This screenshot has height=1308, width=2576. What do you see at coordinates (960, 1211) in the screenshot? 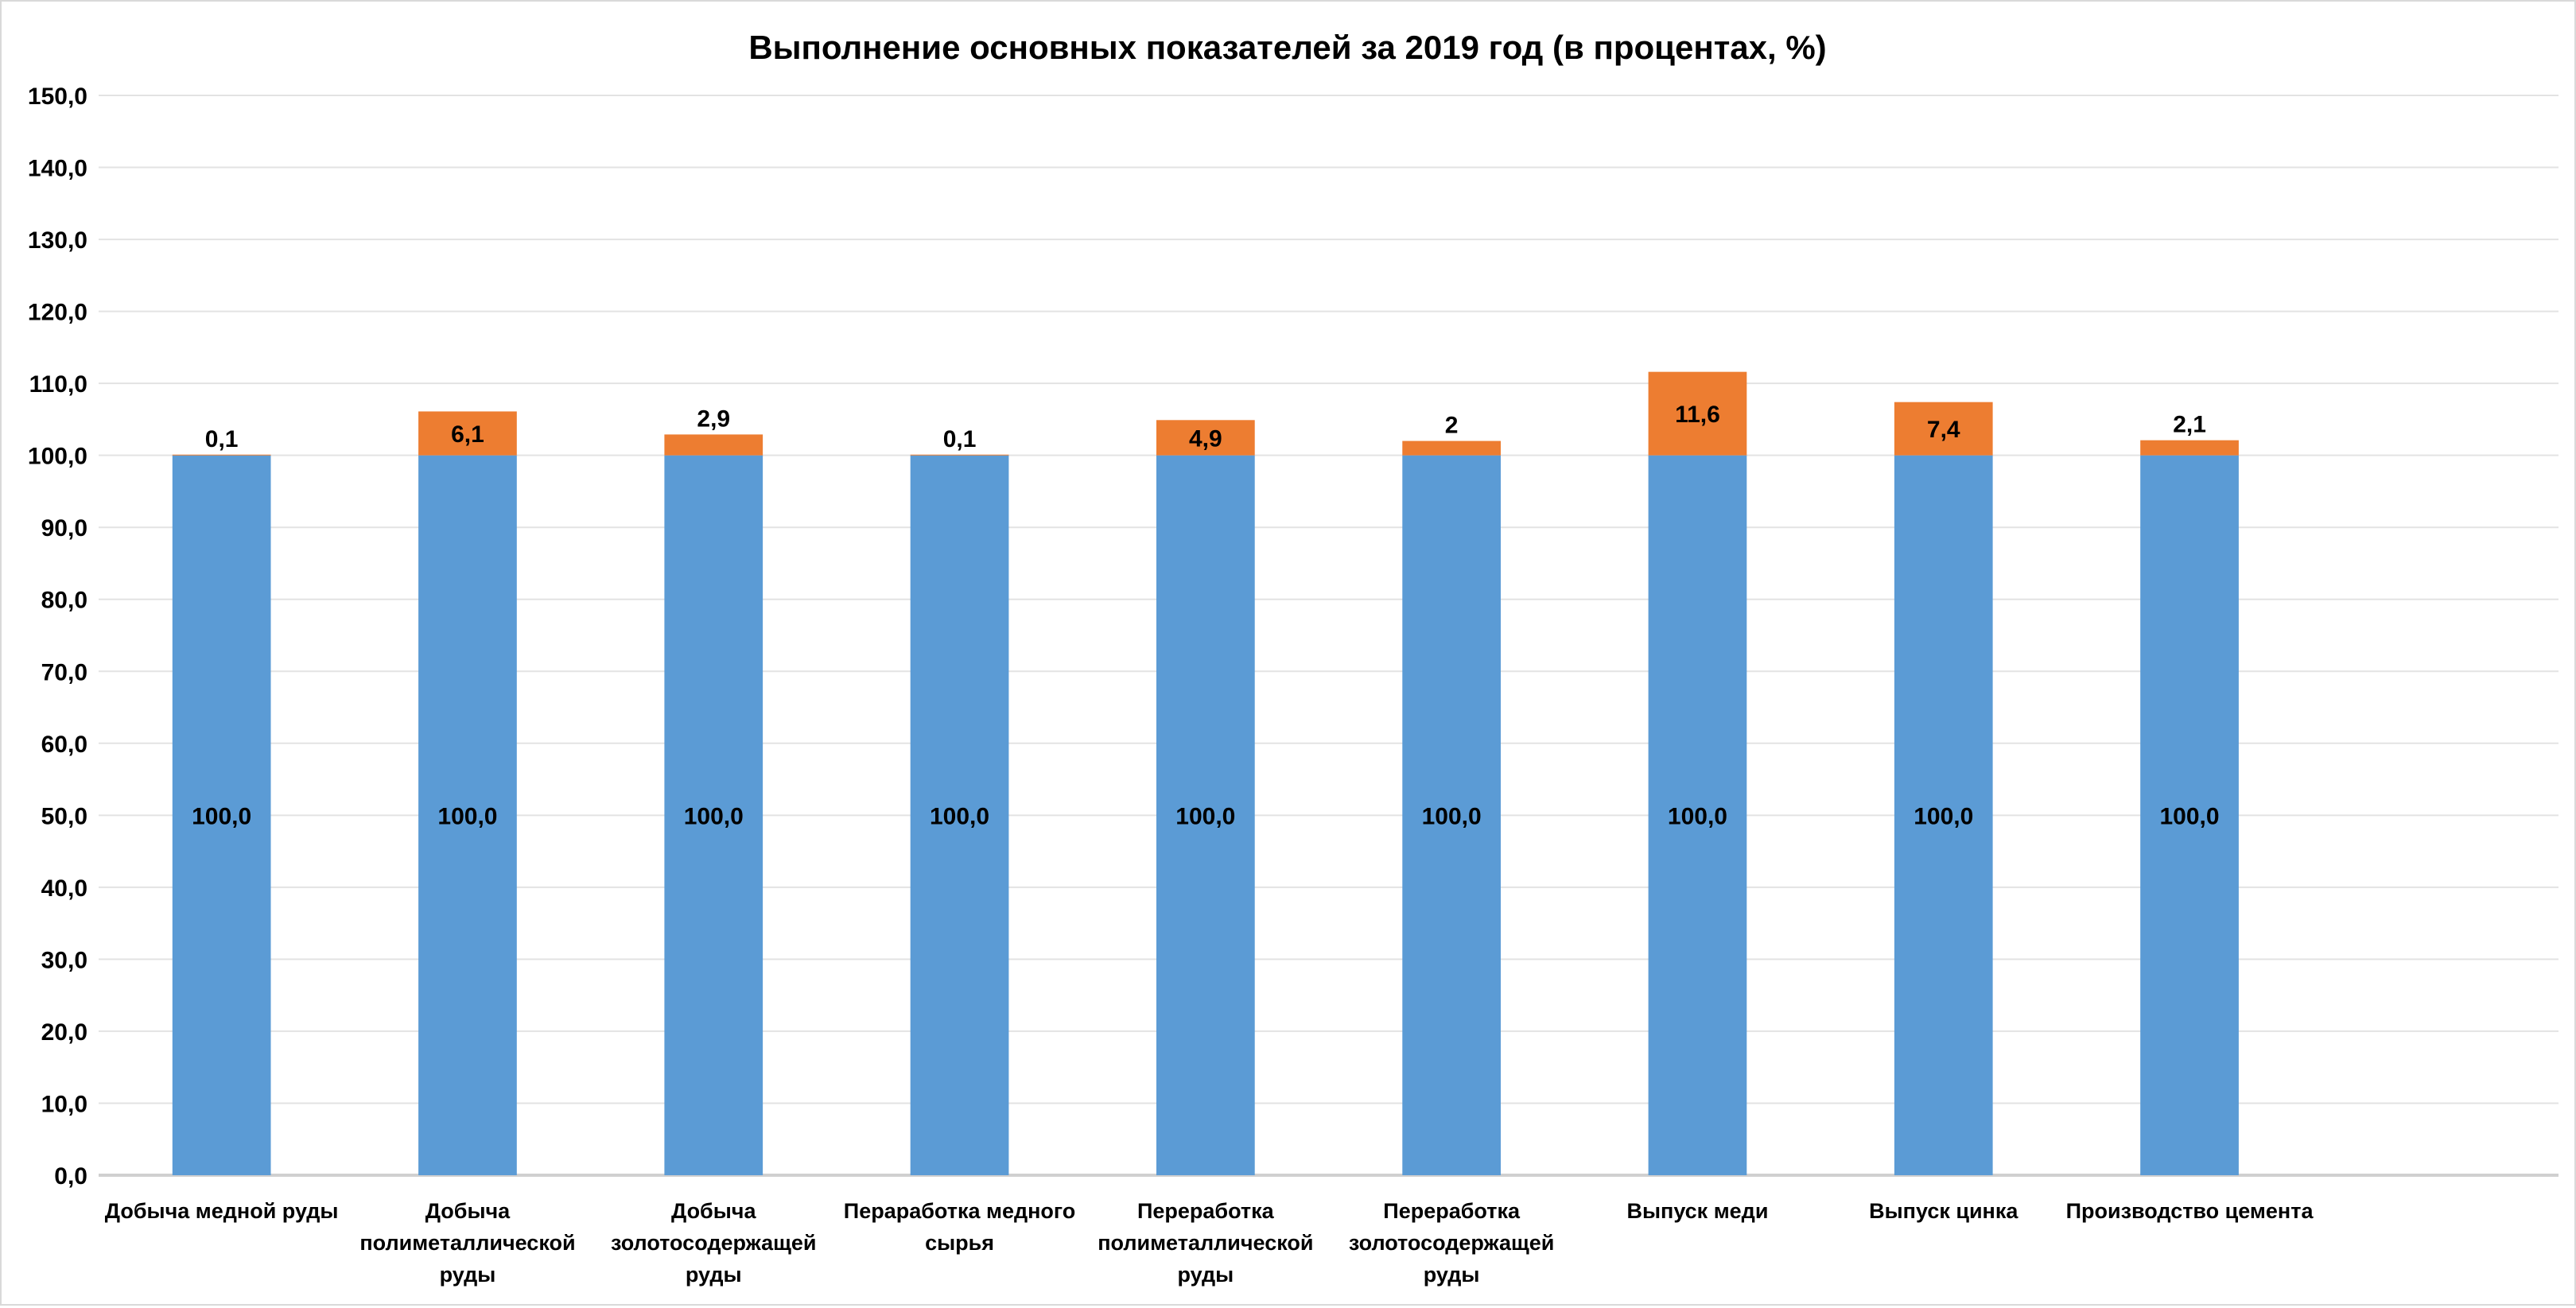
I see `x-category-label: Пераработка медного` at bounding box center [960, 1211].